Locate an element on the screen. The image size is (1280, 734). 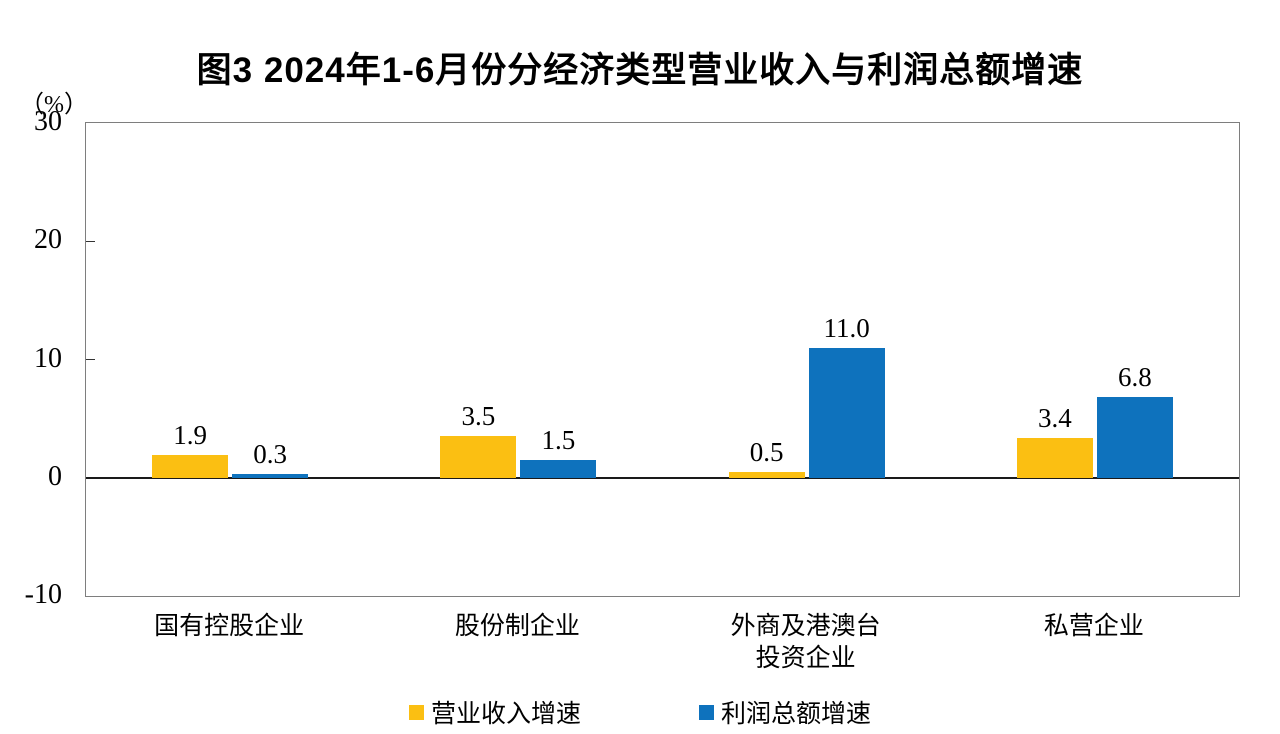
y-axis-tick-label: 10 is located at coordinates (48, 358).